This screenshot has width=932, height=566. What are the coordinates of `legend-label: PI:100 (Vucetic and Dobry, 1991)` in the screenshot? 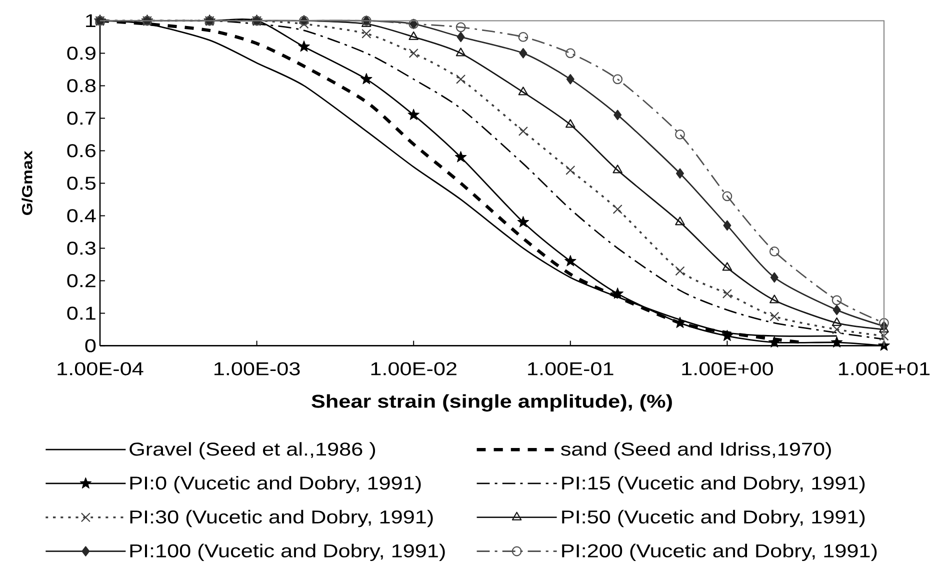 It's located at (287, 553).